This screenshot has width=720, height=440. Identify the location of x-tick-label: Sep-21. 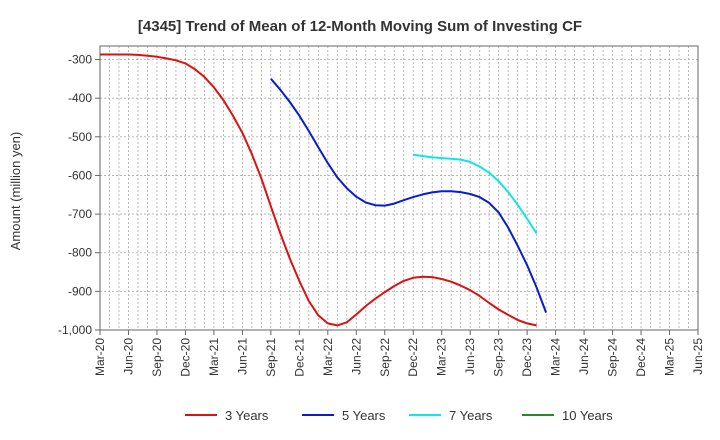
(271, 357).